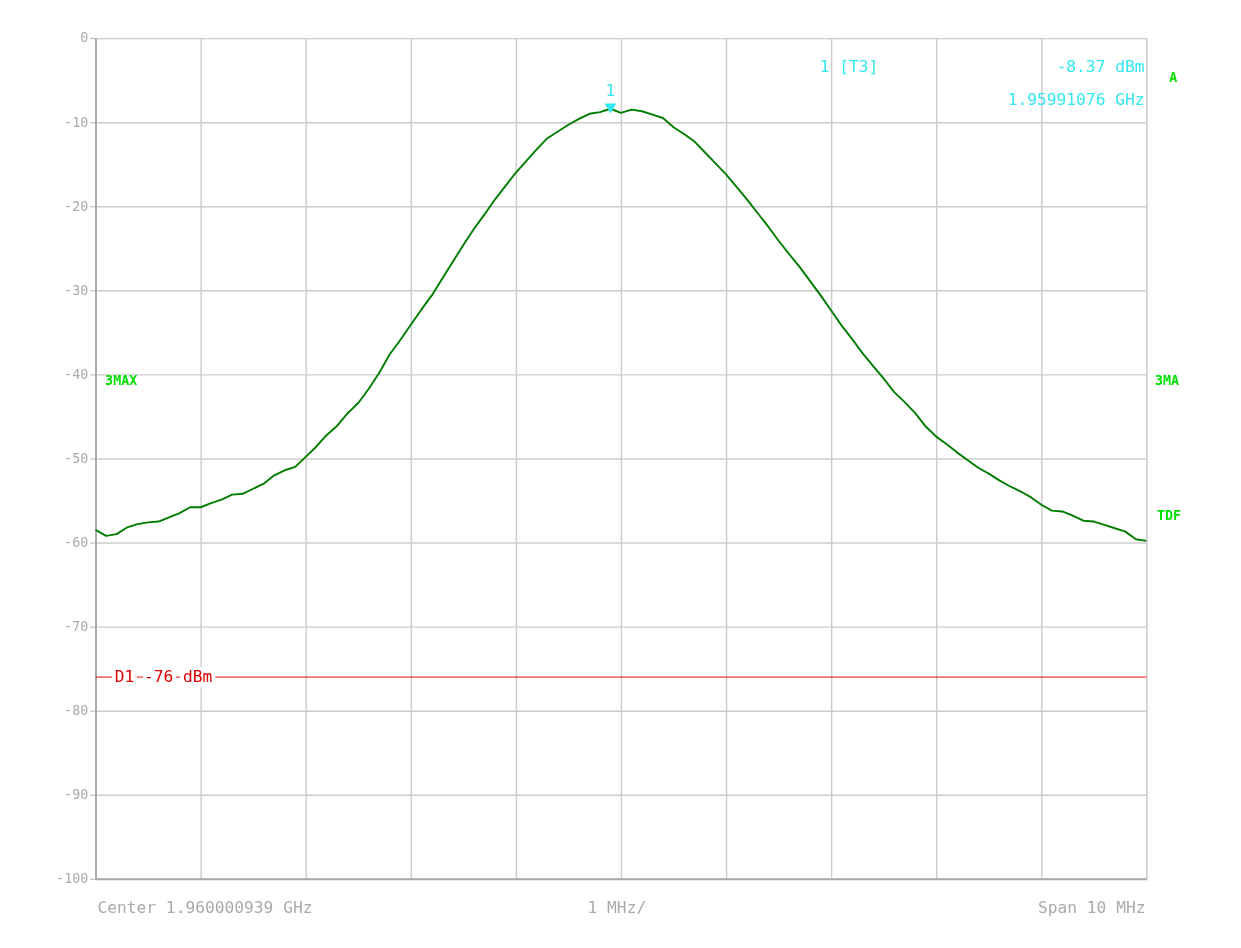  I want to click on text: 3MA, so click(1167, 380).